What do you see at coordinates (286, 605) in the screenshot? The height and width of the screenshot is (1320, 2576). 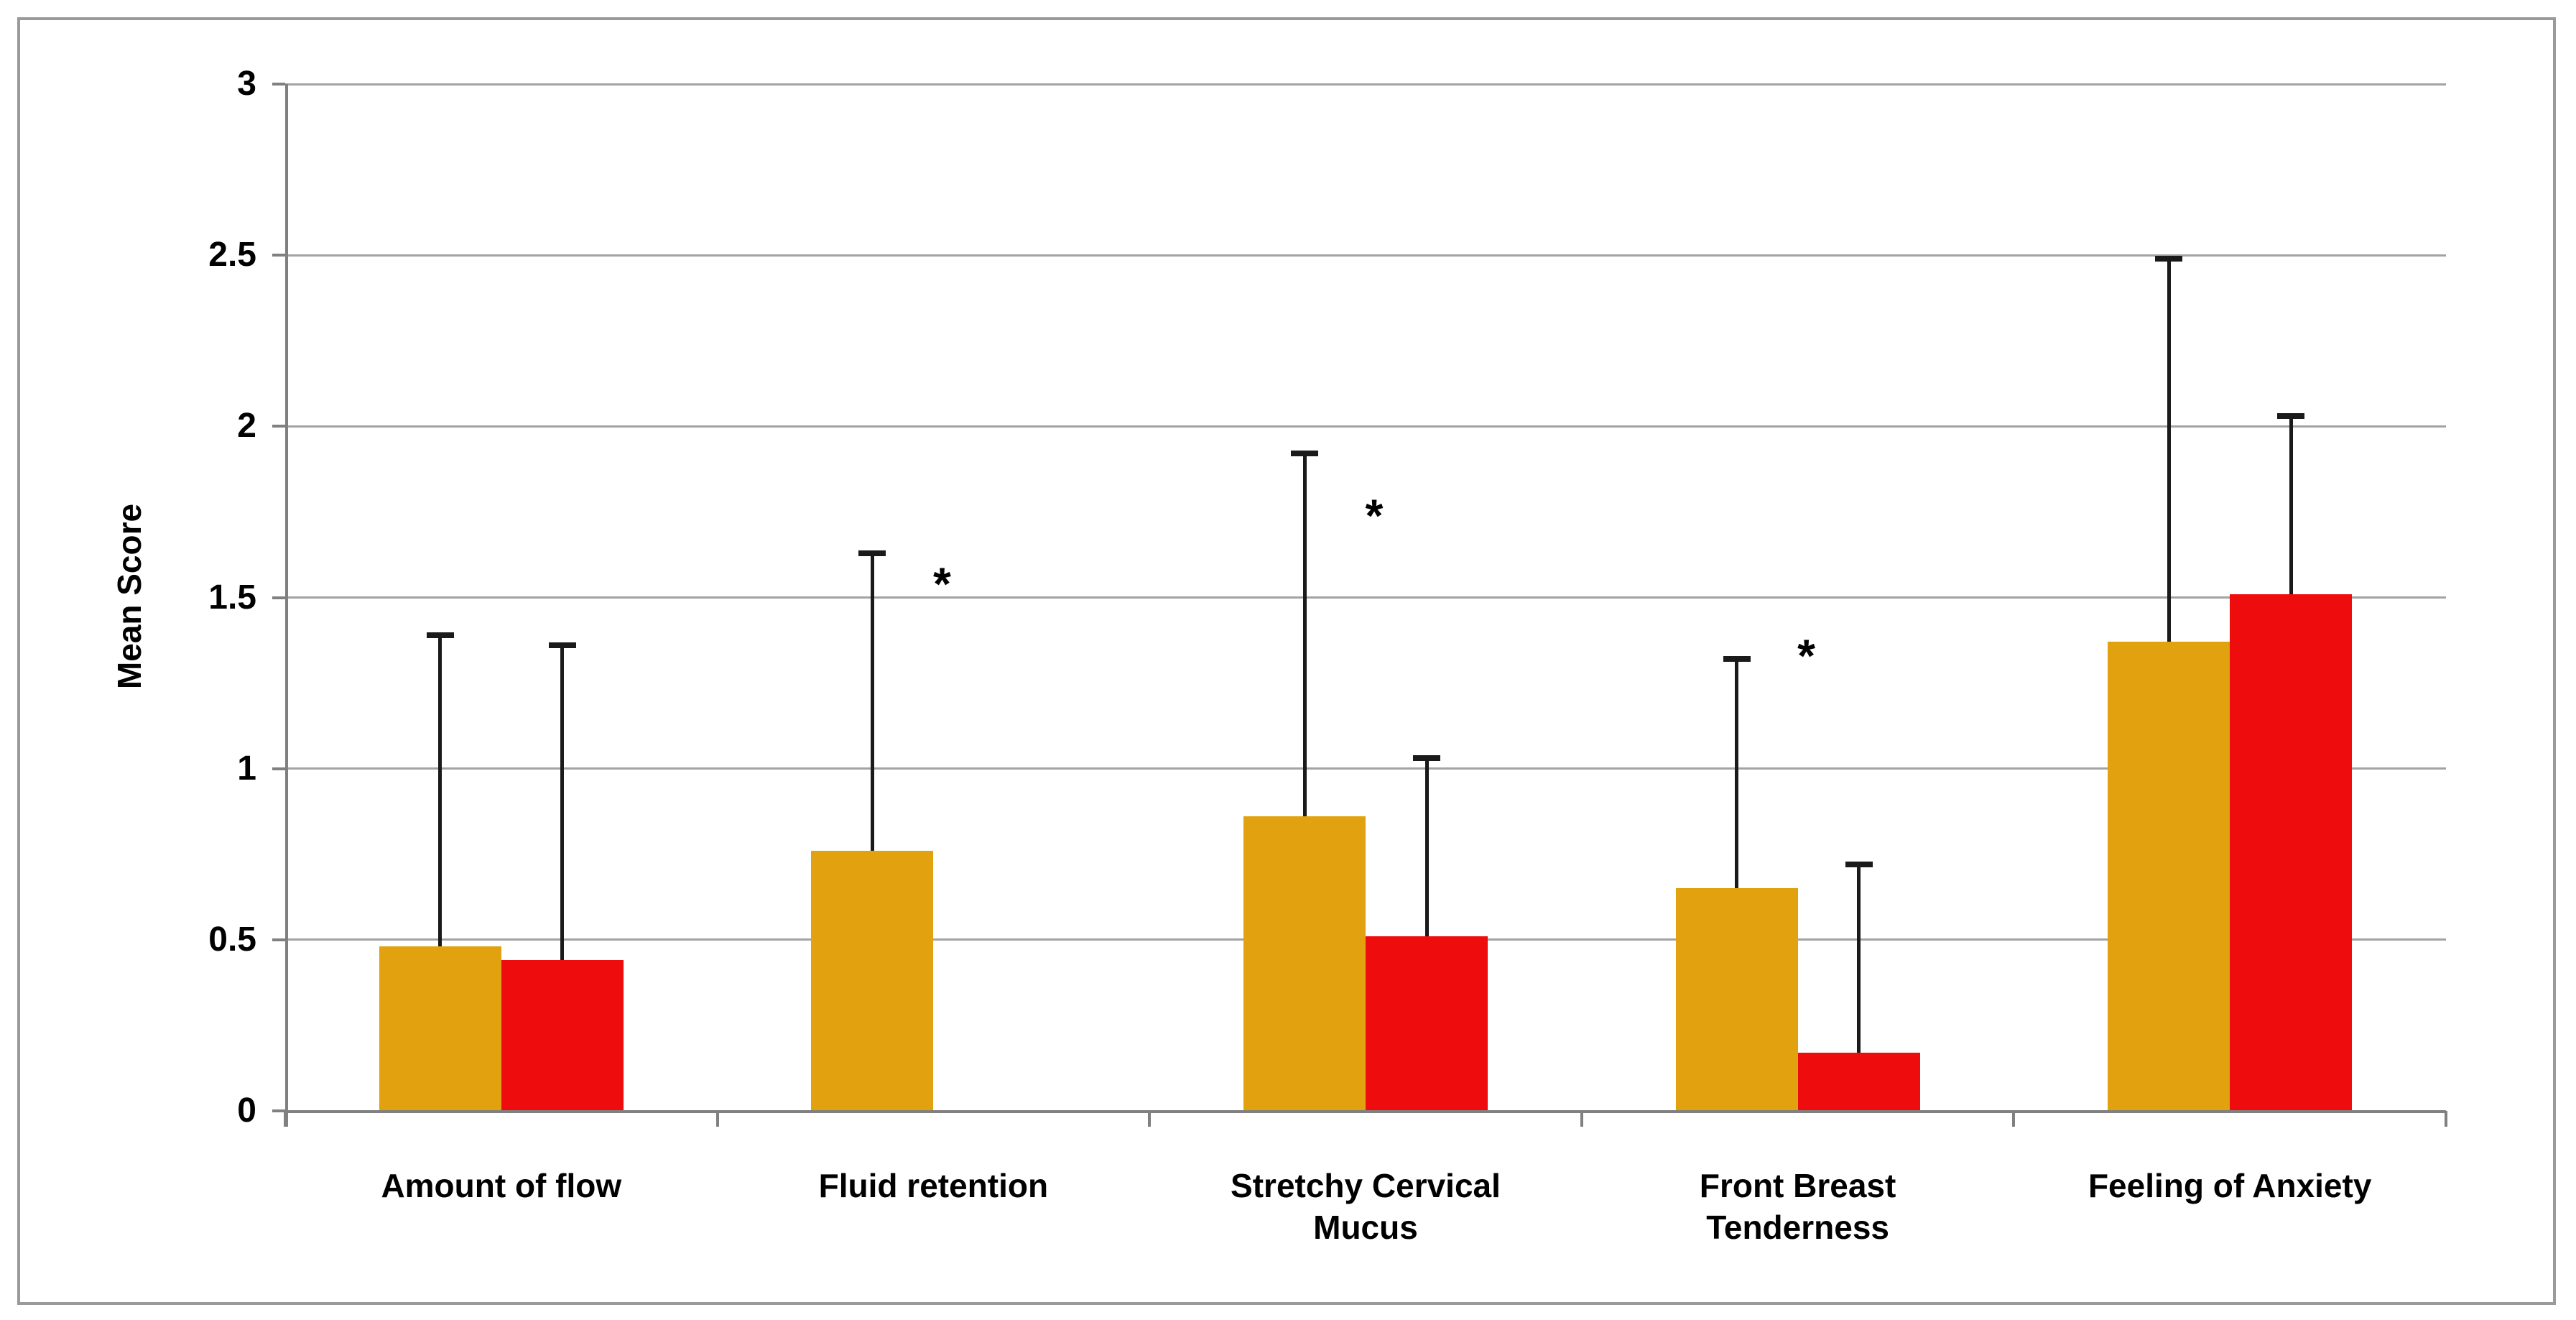 I see `y-axis-line` at bounding box center [286, 605].